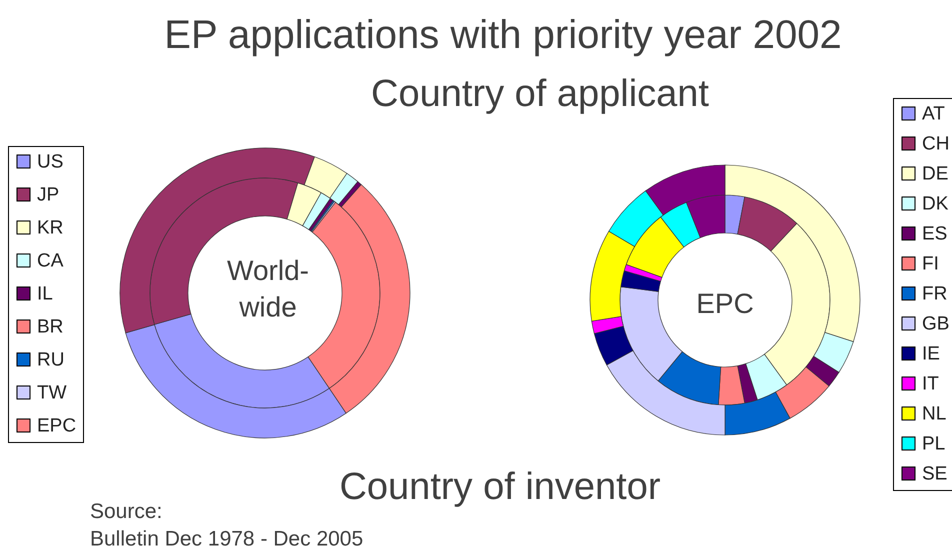  What do you see at coordinates (503, 35) in the screenshot?
I see `text: EP applications with priority year 2002` at bounding box center [503, 35].